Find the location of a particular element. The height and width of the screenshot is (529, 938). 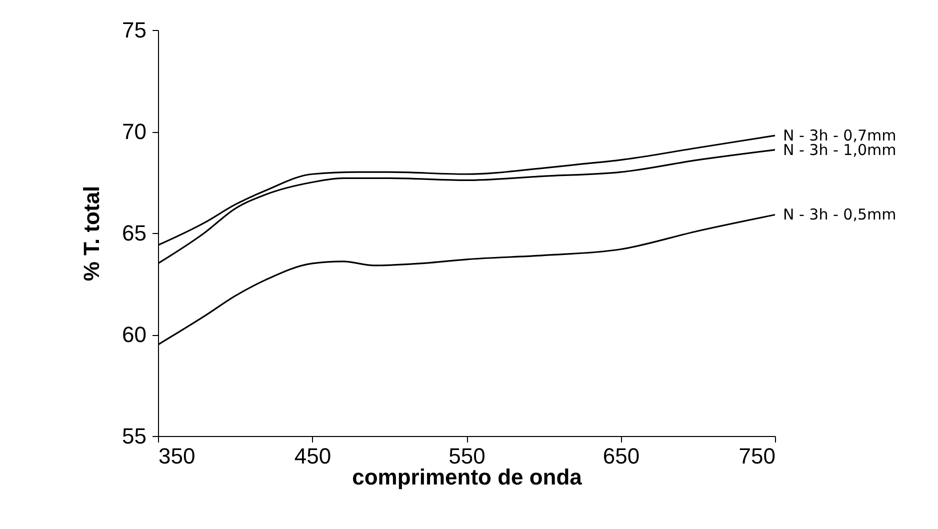

y-axis-title: % T. total is located at coordinates (91, 234).